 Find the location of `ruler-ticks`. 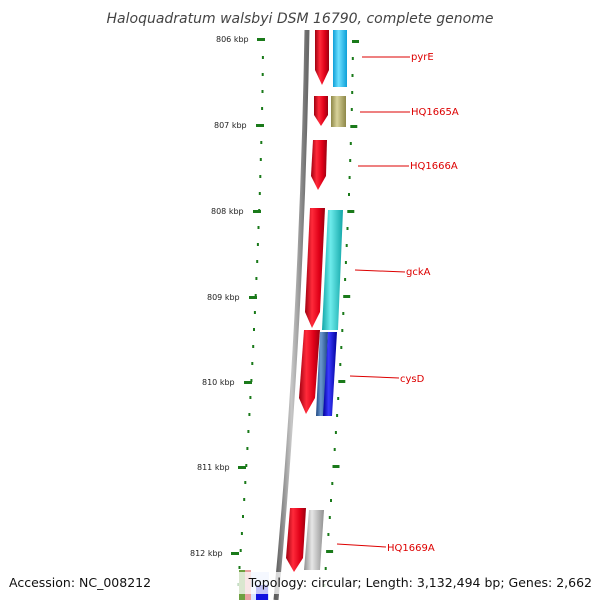

ruler-ticks is located at coordinates (248, 296).